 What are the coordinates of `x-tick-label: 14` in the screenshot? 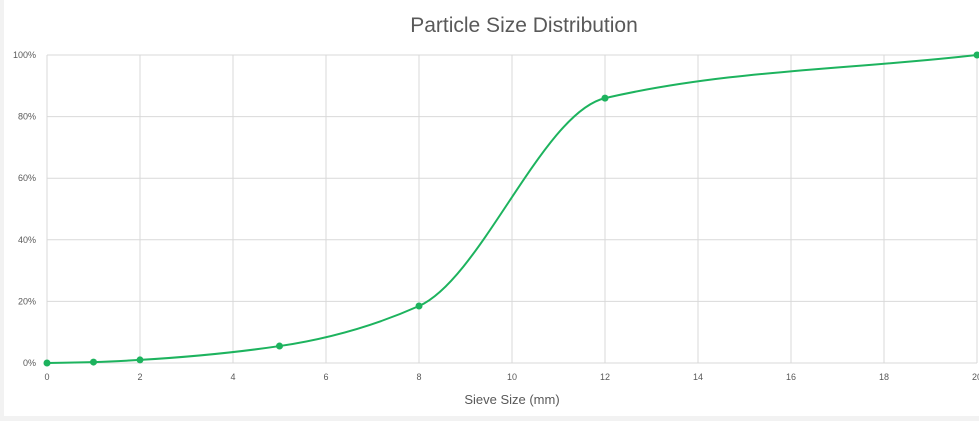 It's located at (698, 377).